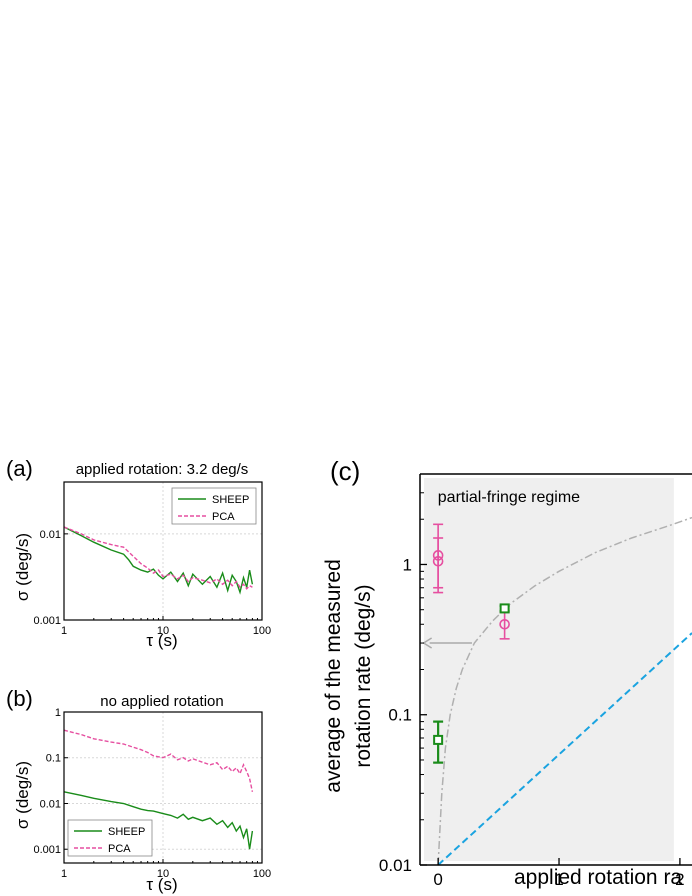 The height and width of the screenshot is (896, 692). Describe the element at coordinates (395, 865) in the screenshot. I see `panel-c-y-tick-label: 0.01` at that location.